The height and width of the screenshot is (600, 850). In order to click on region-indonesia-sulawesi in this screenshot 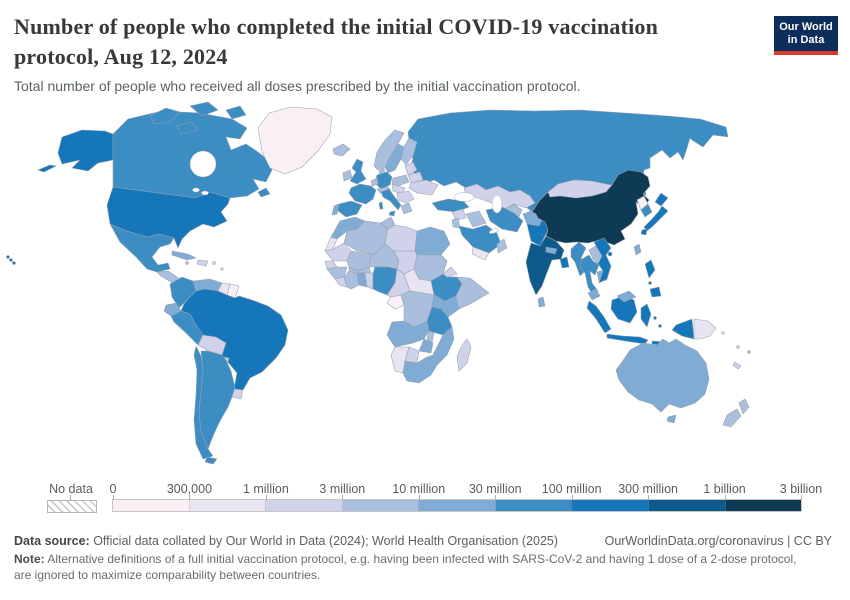, I will do `click(646, 315)`.